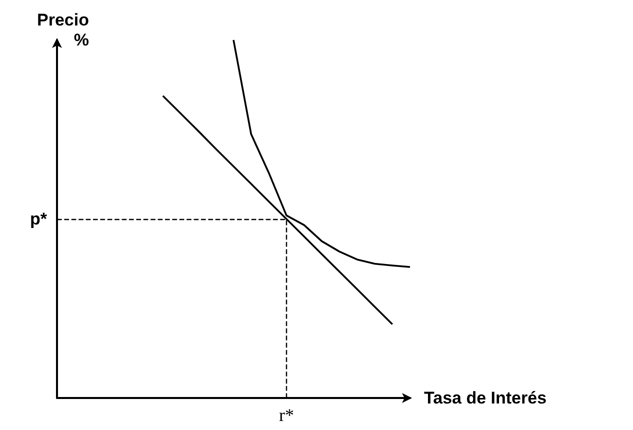  What do you see at coordinates (485, 398) in the screenshot?
I see `x-axis-title: Tasa de Interés` at bounding box center [485, 398].